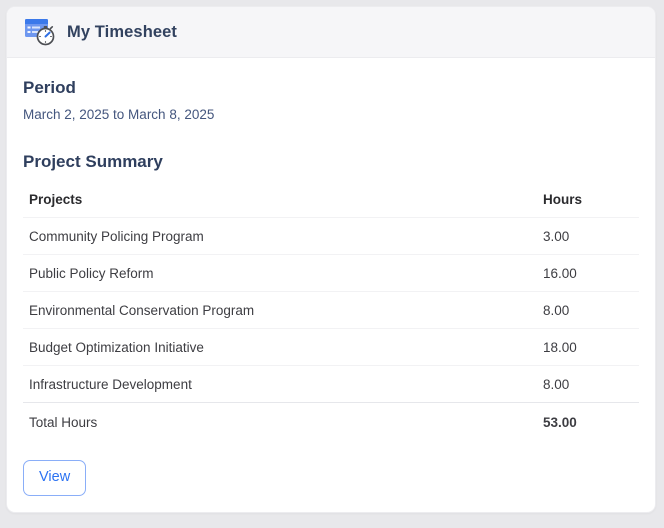 This screenshot has width=664, height=528. I want to click on project-hours: 16.00, so click(588, 273).